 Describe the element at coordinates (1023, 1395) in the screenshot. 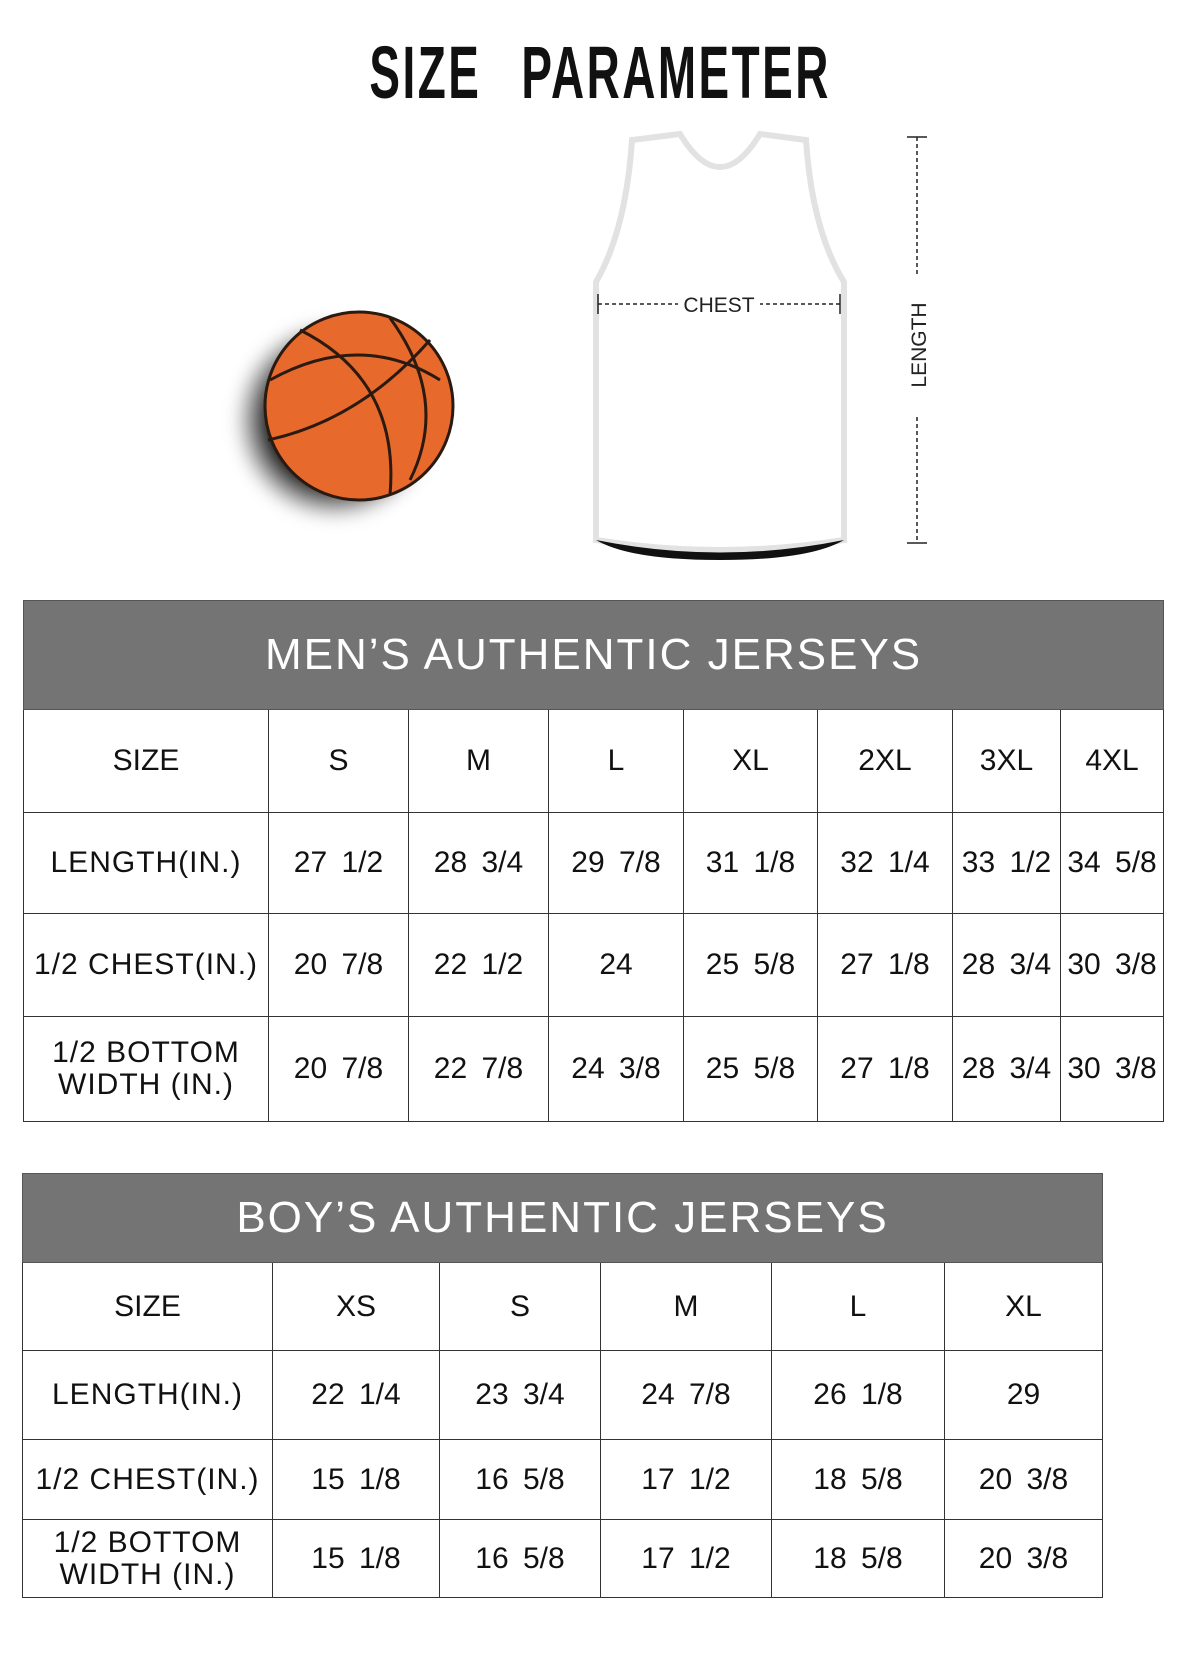

I see `table-cell: 29` at that location.